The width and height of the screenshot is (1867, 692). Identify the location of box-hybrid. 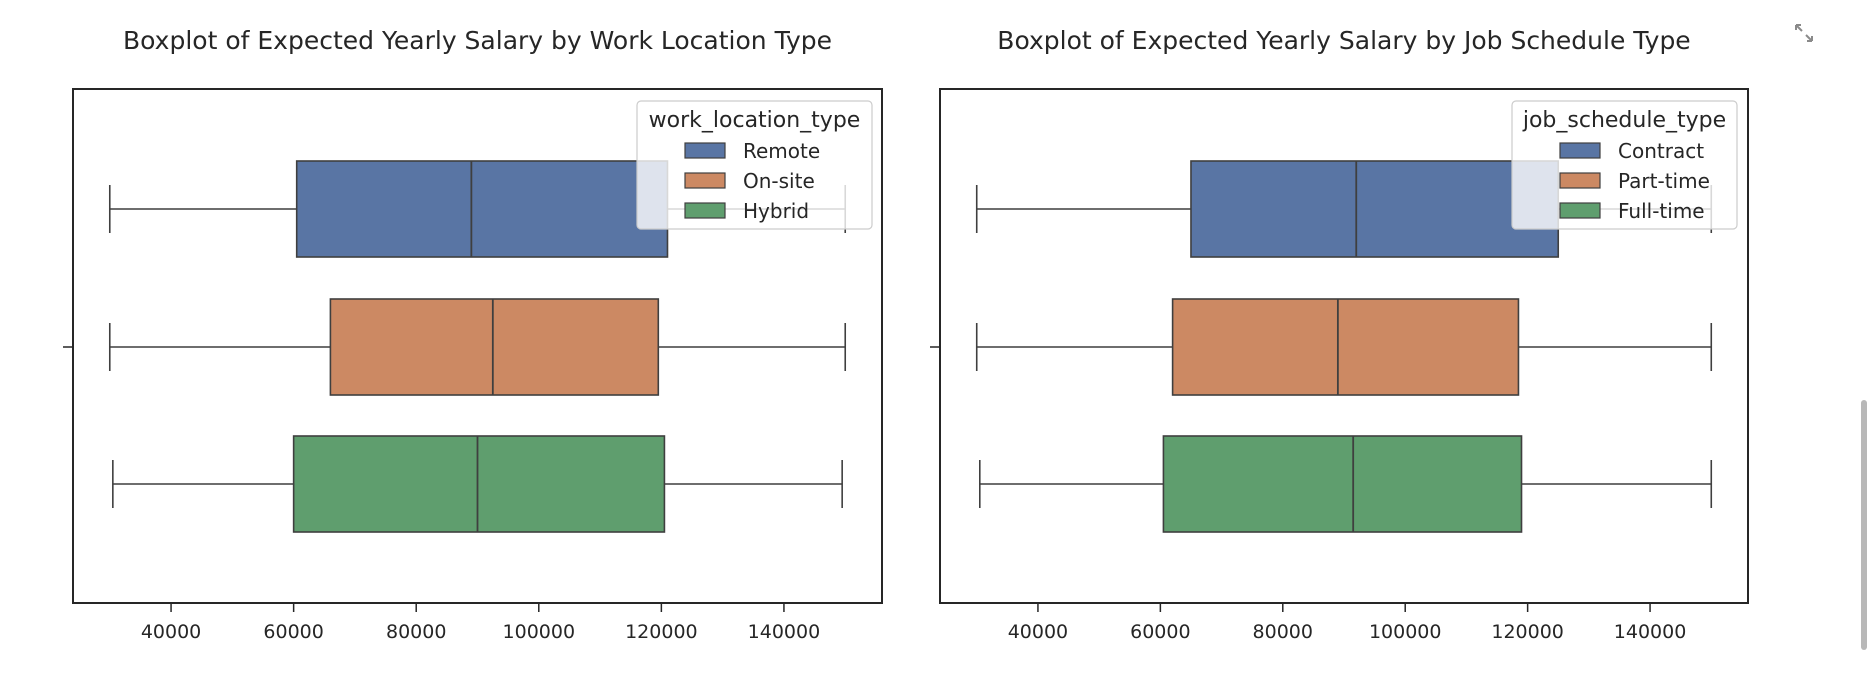
(477, 484).